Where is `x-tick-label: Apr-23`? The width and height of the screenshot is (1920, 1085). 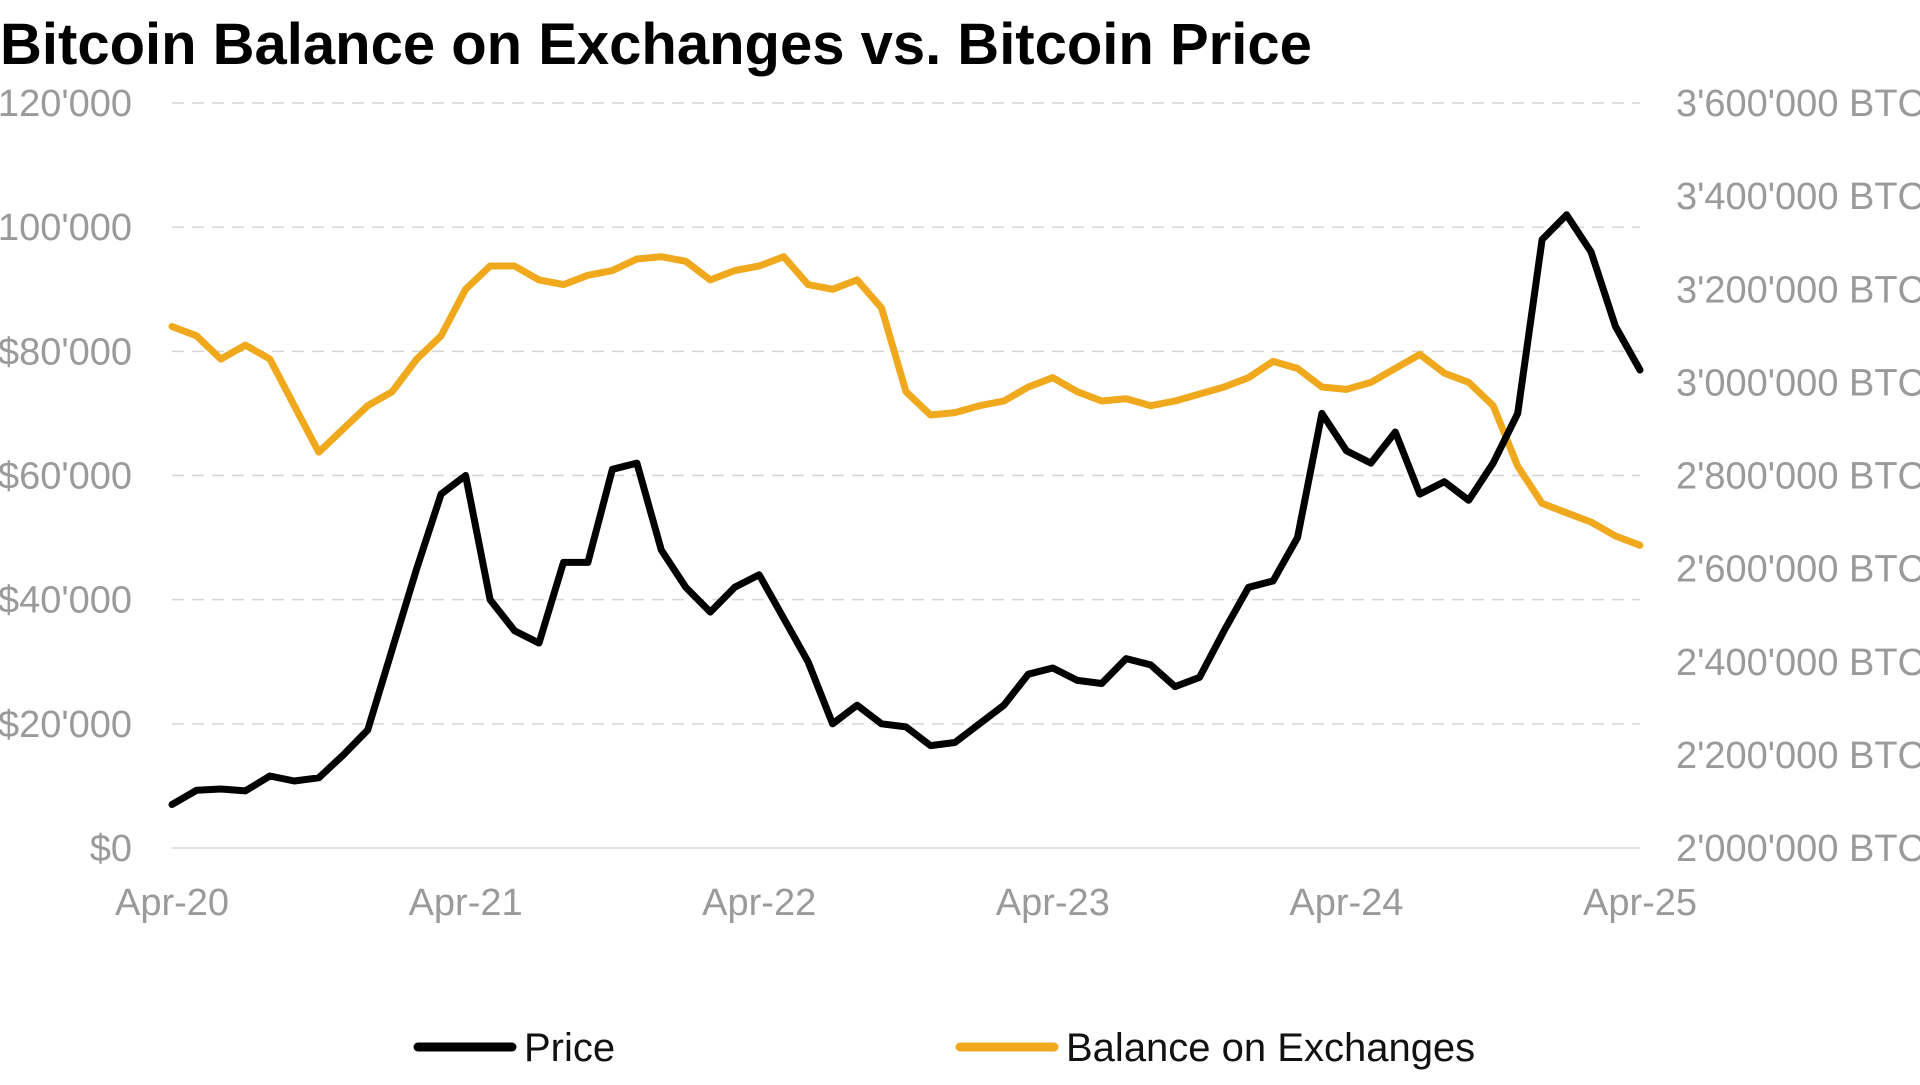
x-tick-label: Apr-23 is located at coordinates (1053, 903).